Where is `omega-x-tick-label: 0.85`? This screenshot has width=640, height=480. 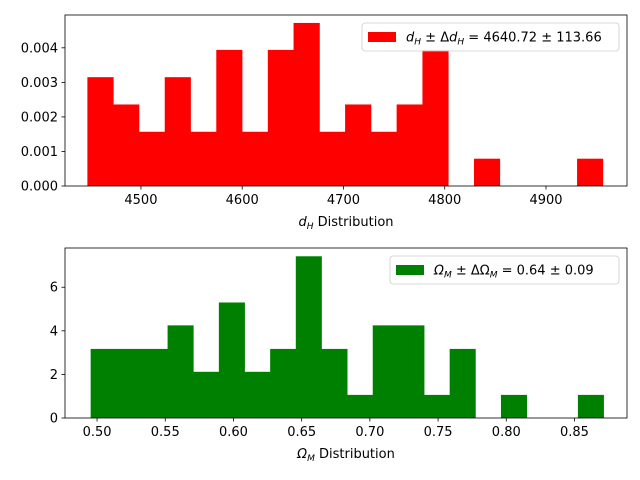
omega-x-tick-label: 0.85 is located at coordinates (574, 432).